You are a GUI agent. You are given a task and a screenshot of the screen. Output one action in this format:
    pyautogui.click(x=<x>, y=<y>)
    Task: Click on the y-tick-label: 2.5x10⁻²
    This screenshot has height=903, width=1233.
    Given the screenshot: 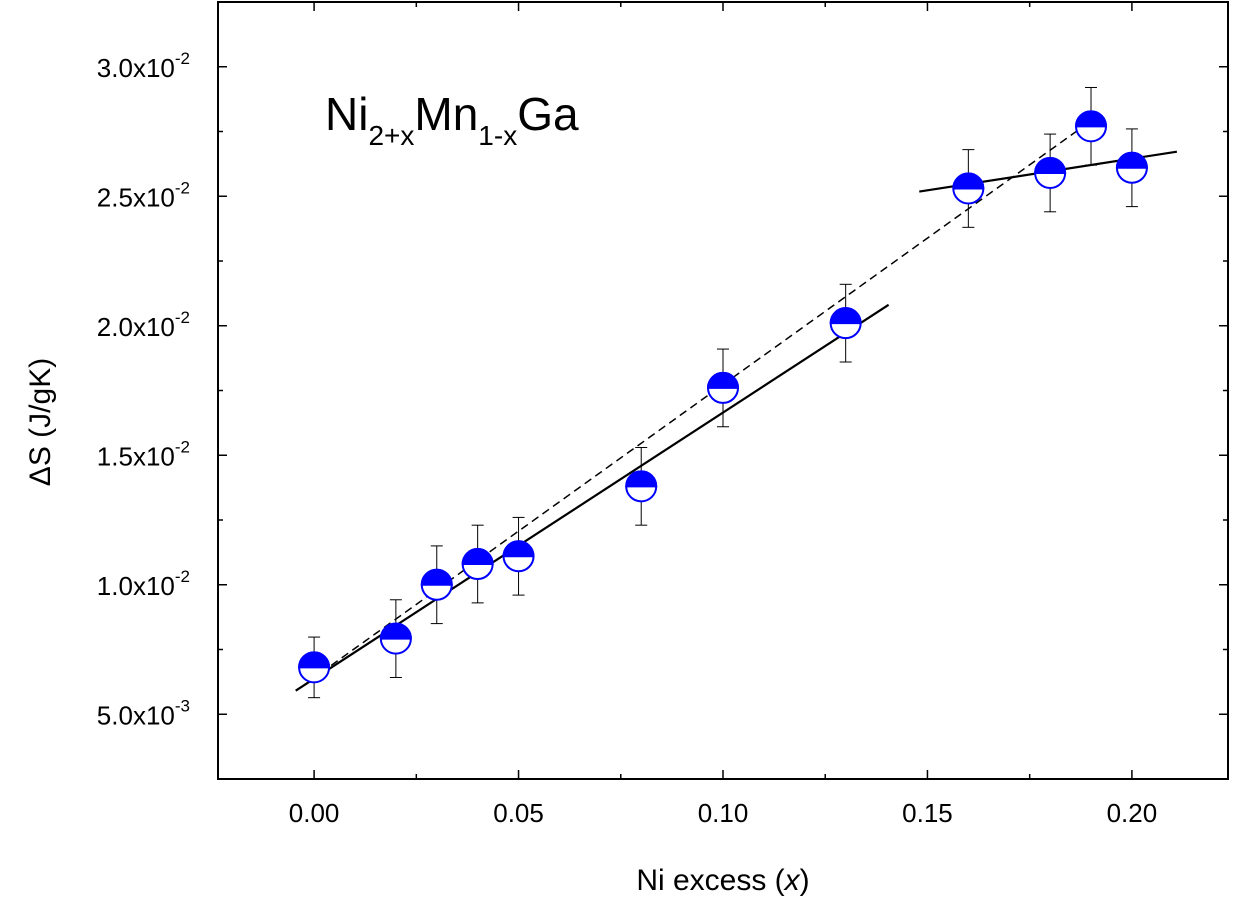 What is the action you would take?
    pyautogui.click(x=143, y=195)
    